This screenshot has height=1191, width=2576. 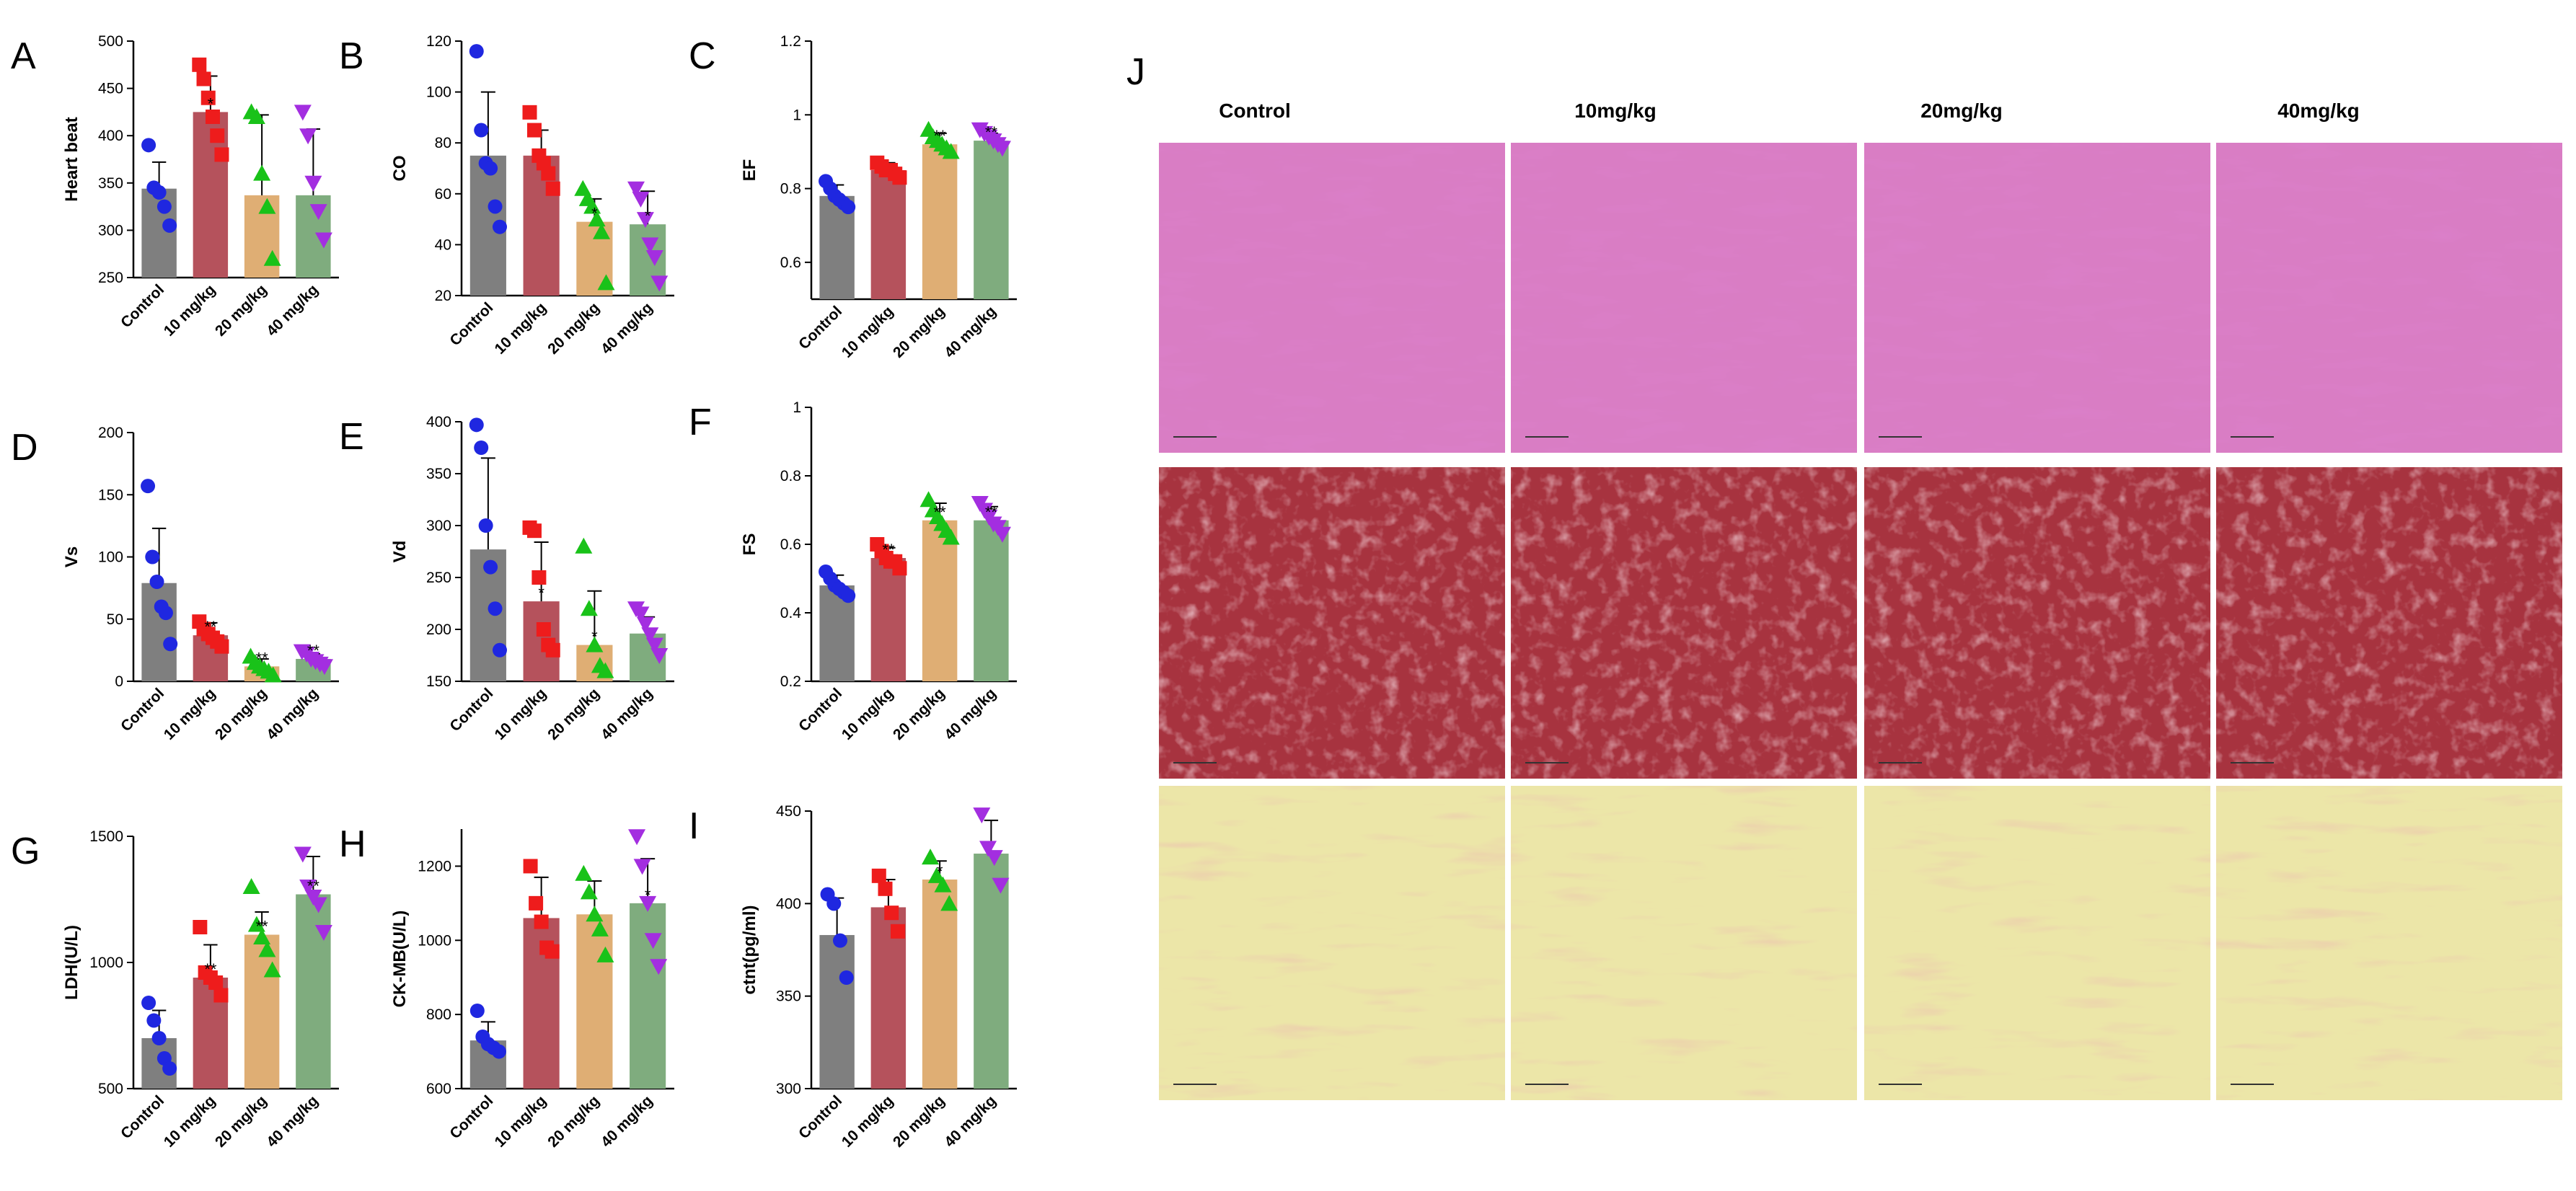 What do you see at coordinates (351, 437) in the screenshot?
I see `panel-letter: E` at bounding box center [351, 437].